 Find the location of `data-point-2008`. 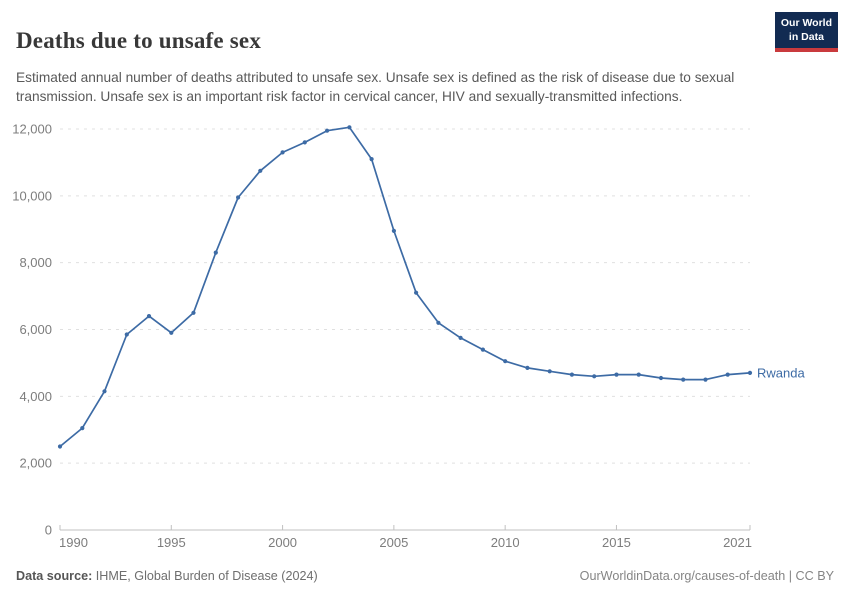

data-point-2008 is located at coordinates (460, 337).